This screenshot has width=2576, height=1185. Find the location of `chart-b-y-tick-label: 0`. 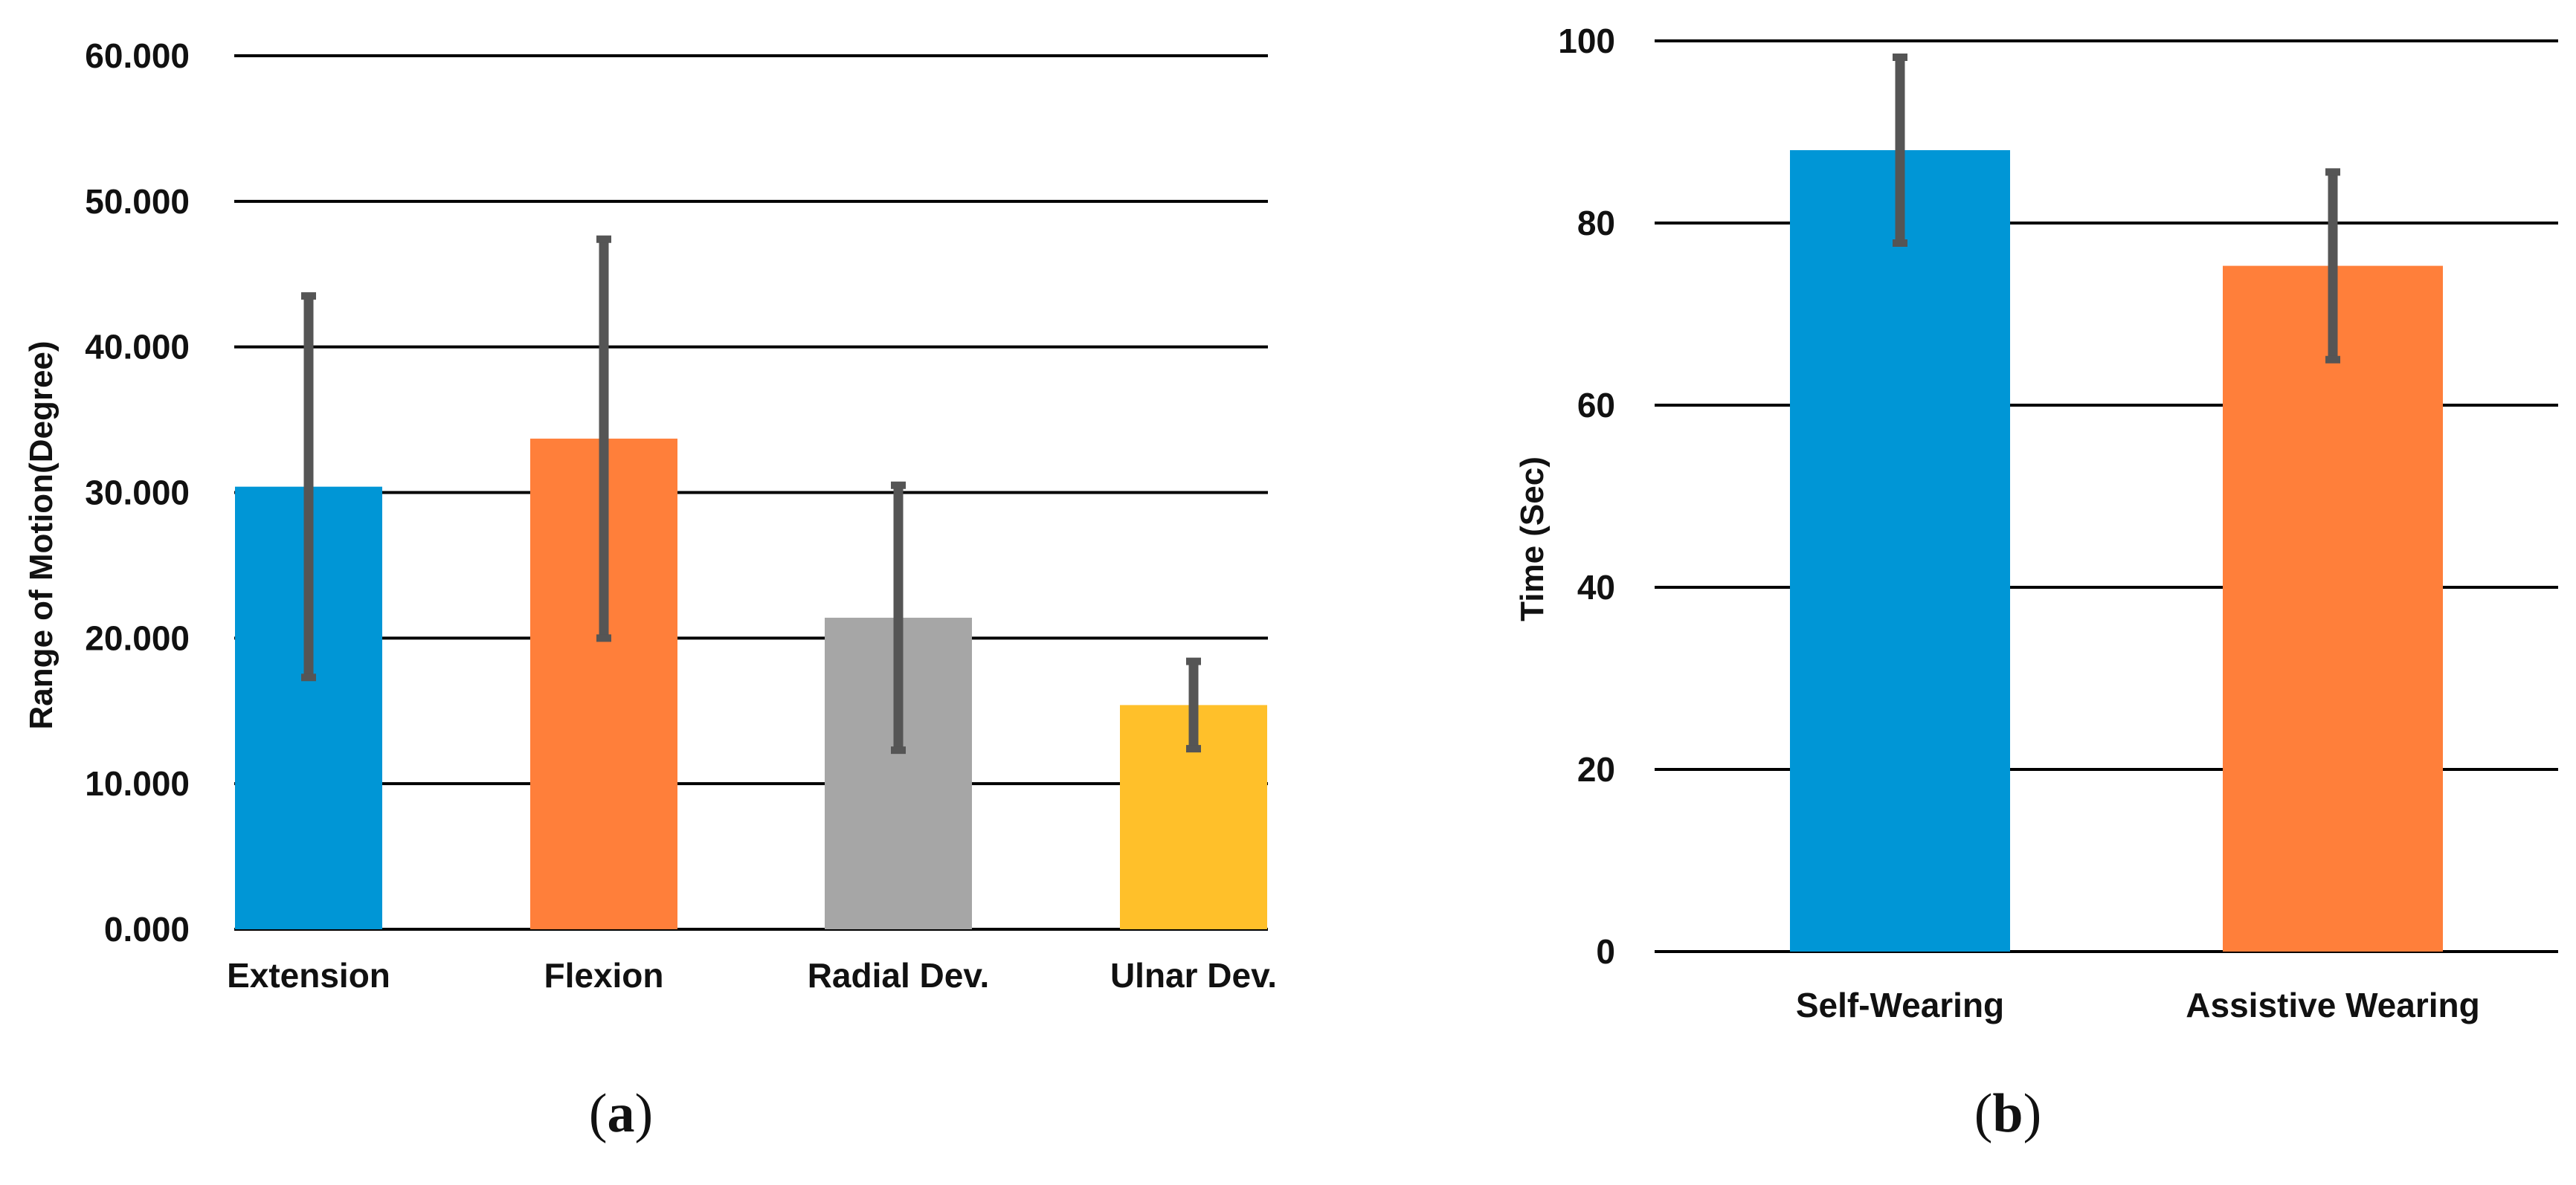

chart-b-y-tick-label: 0 is located at coordinates (1605, 951).